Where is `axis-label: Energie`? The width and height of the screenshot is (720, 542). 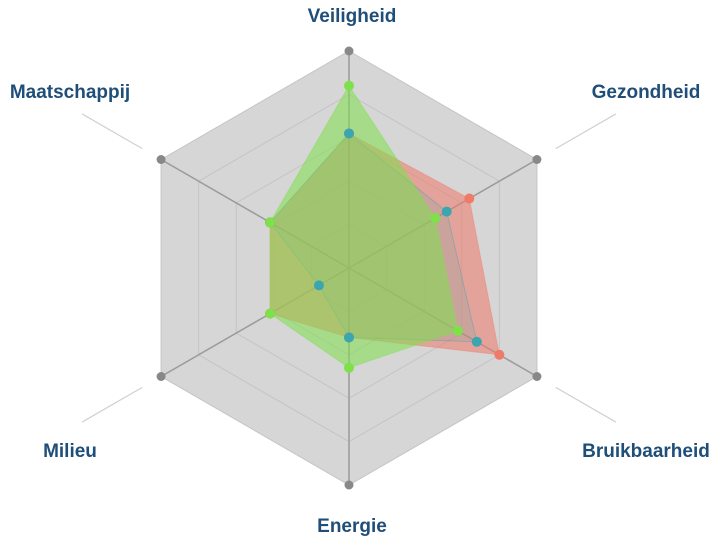
axis-label: Energie is located at coordinates (352, 526).